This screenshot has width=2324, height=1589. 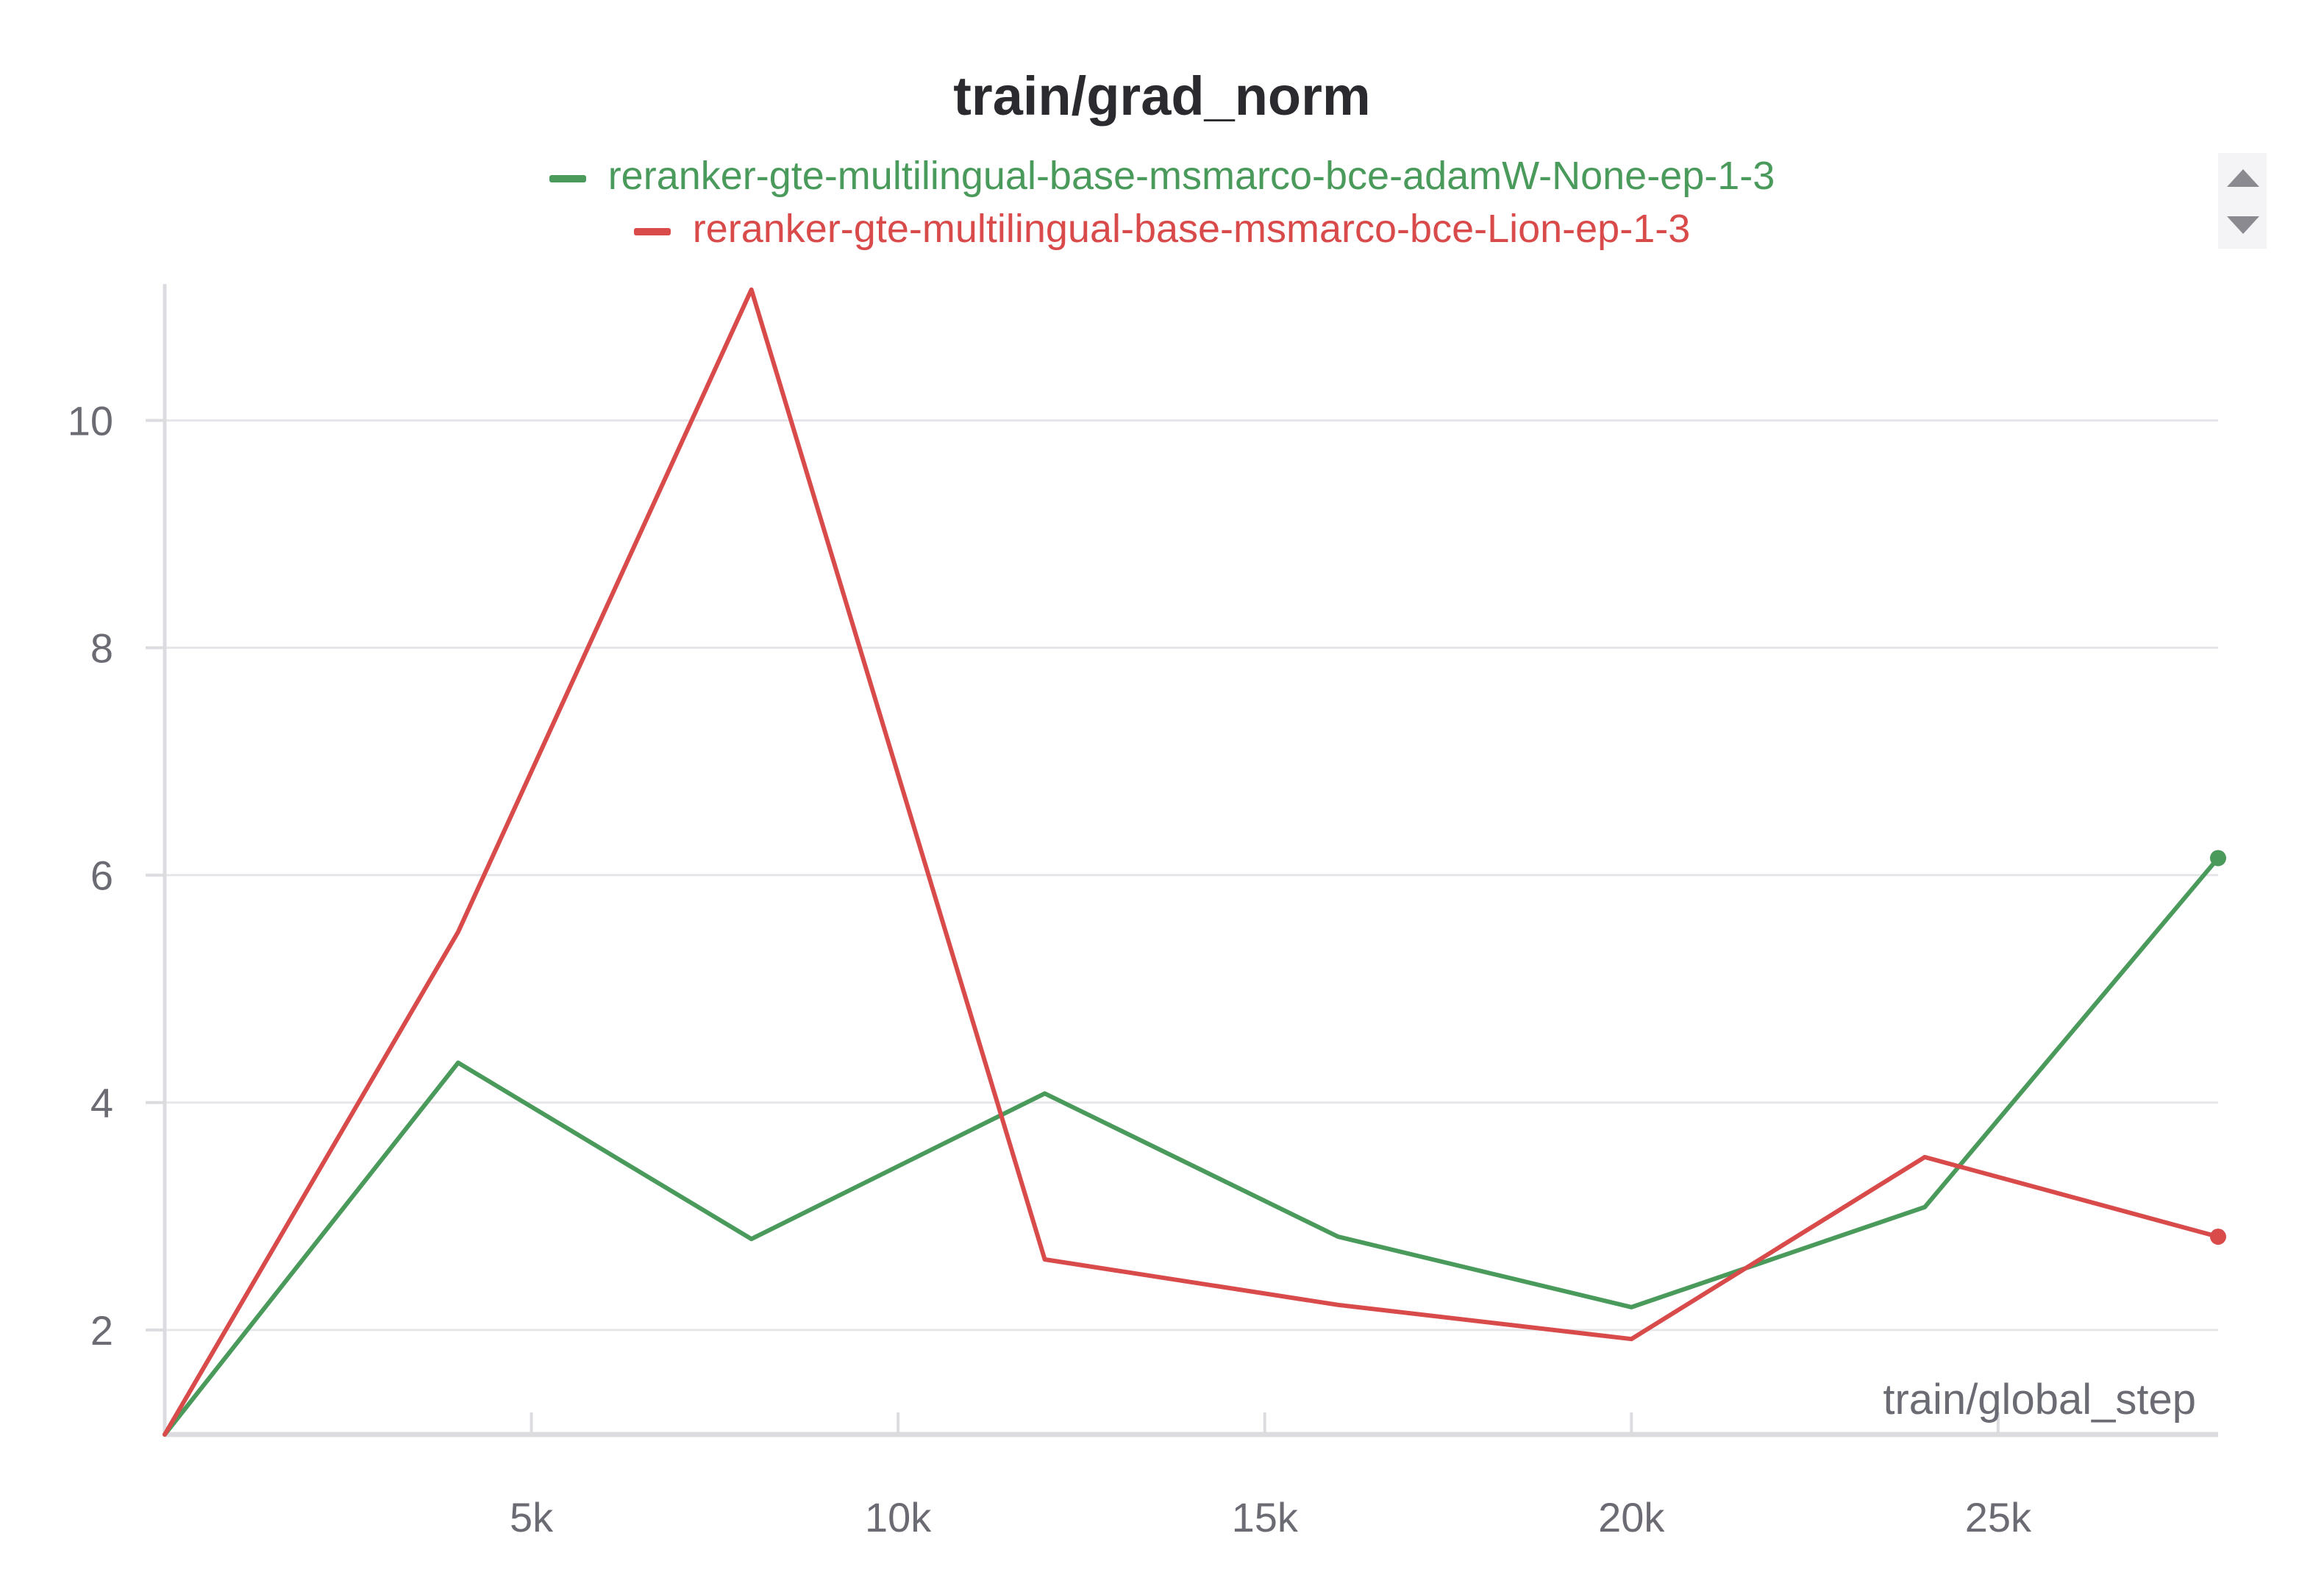 I want to click on chart-title: train/grad_norm, so click(x=1162, y=96).